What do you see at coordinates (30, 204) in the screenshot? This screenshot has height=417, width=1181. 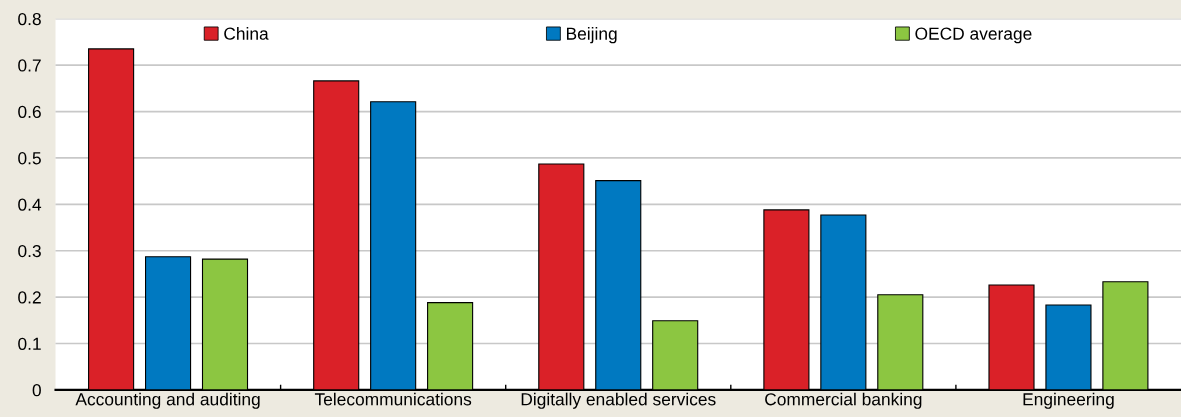 I see `y-tick-label: 0.4` at bounding box center [30, 204].